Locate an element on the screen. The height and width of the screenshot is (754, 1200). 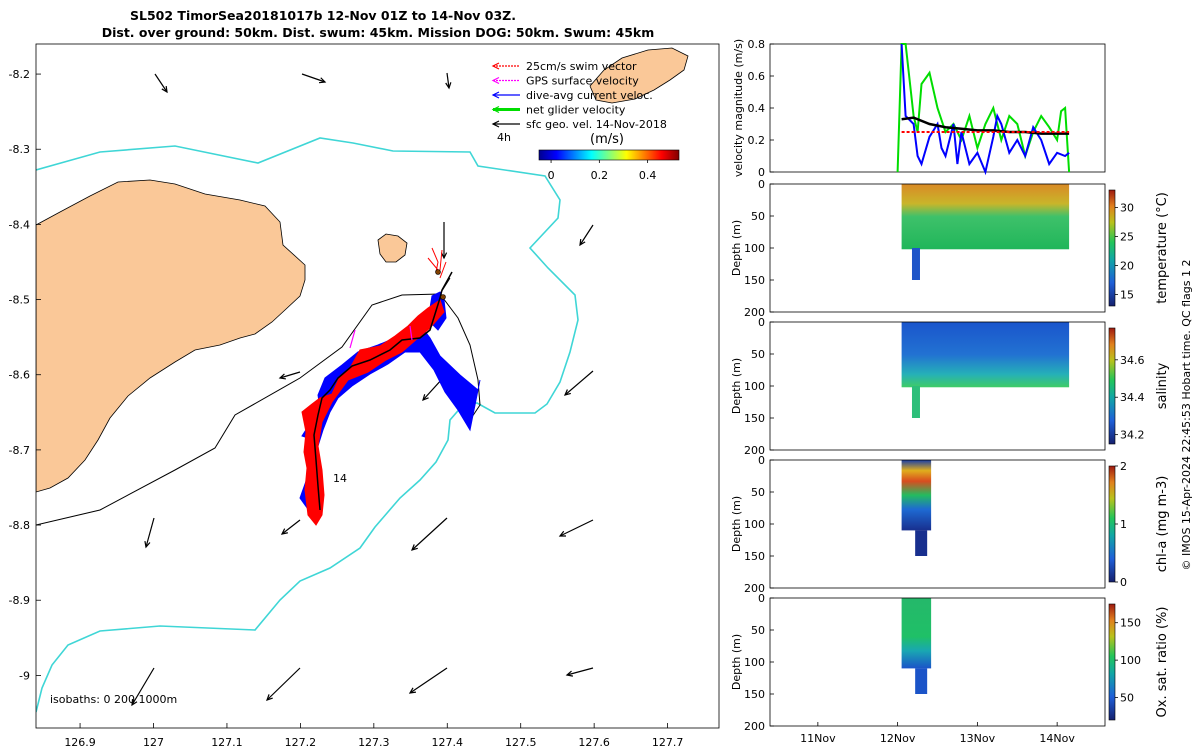
day-label: 14 is located at coordinates (340, 478).